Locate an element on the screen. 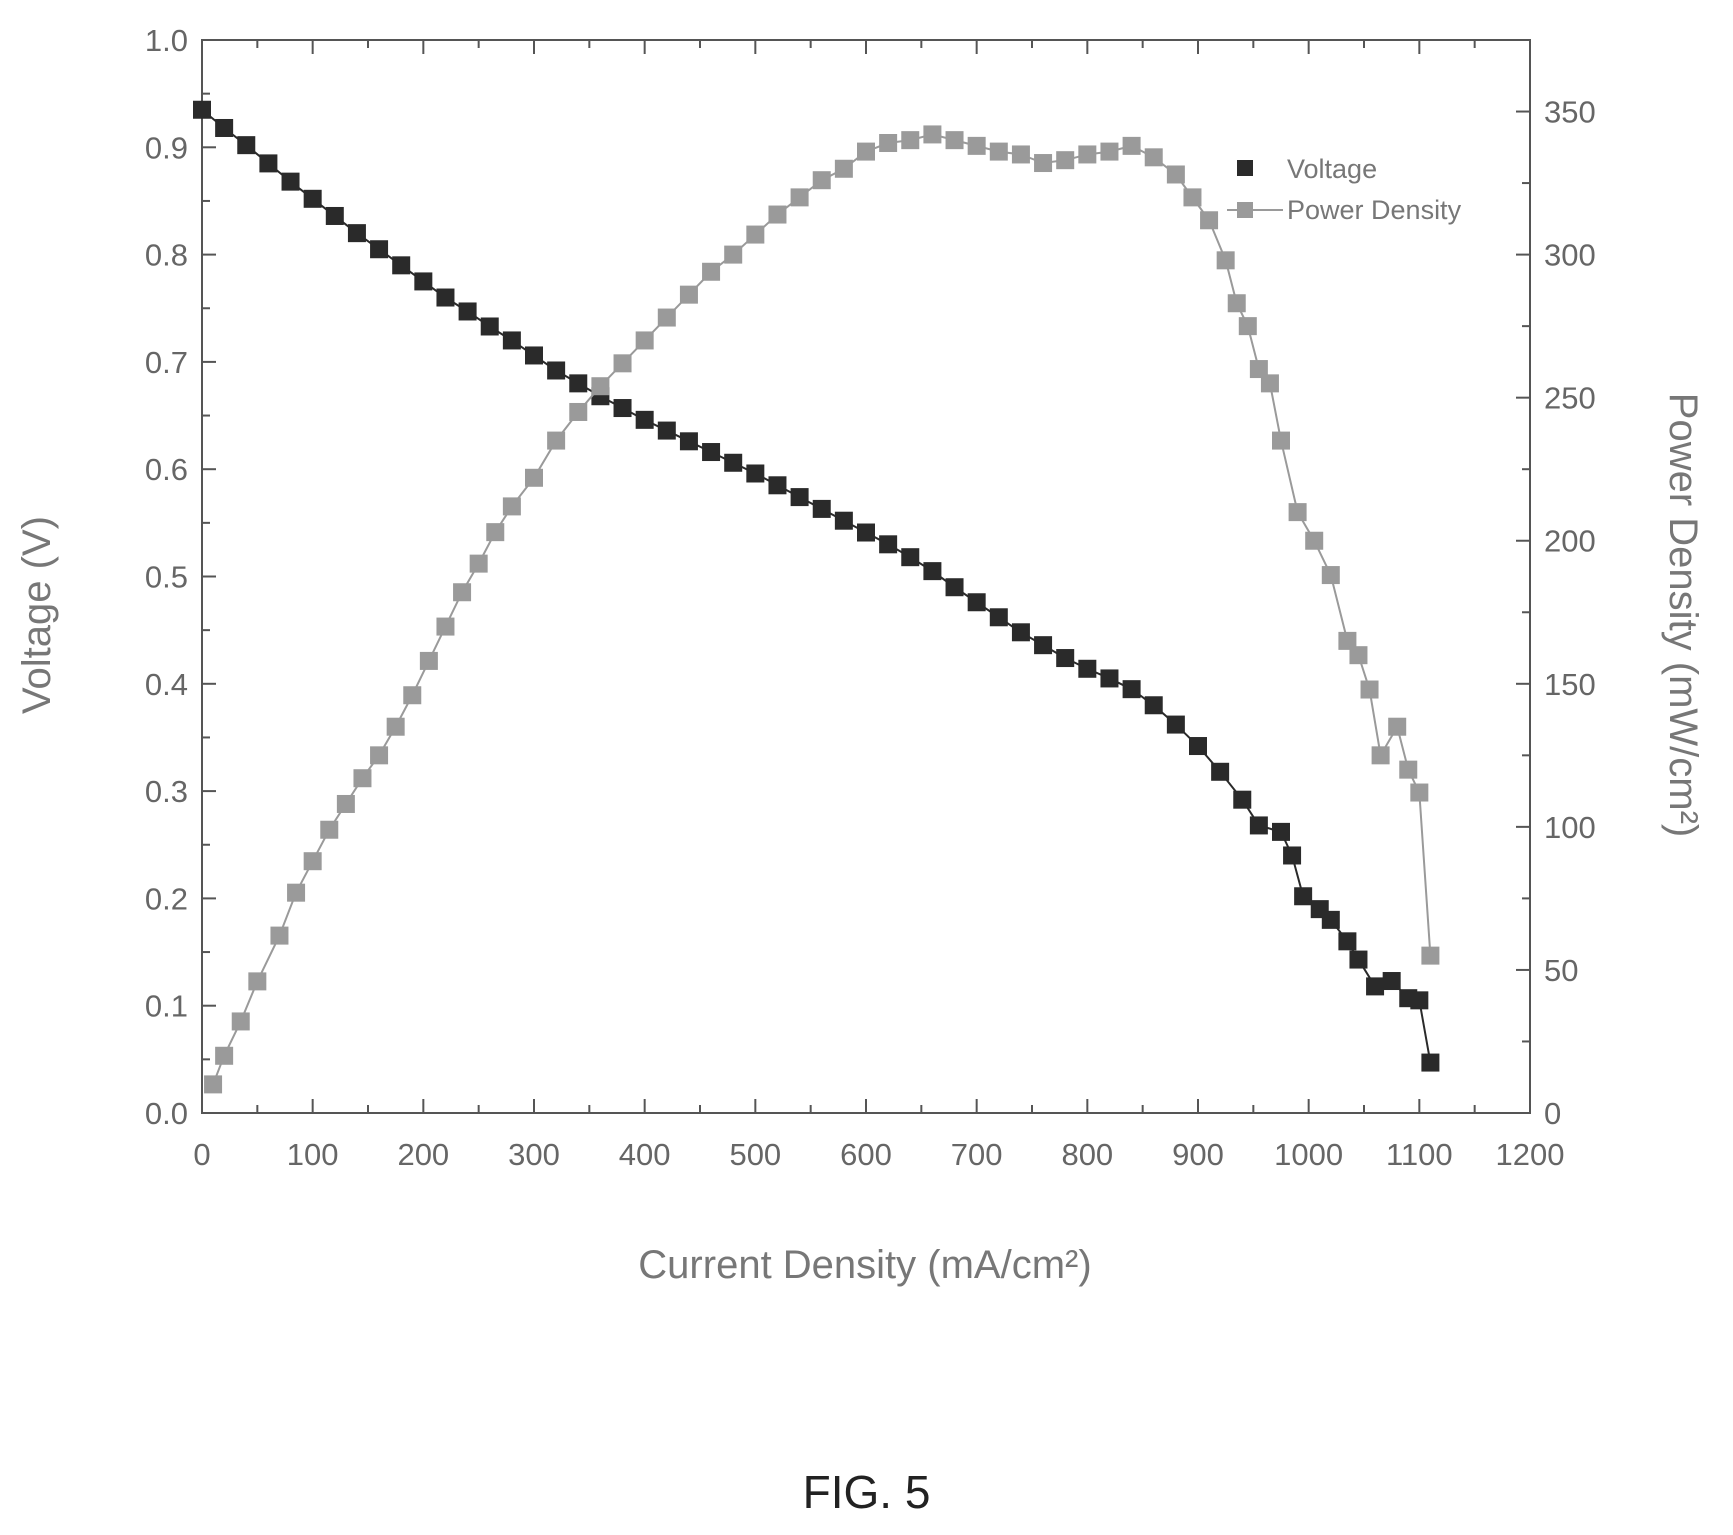  x-tick-label: 1100 is located at coordinates (1419, 1154).